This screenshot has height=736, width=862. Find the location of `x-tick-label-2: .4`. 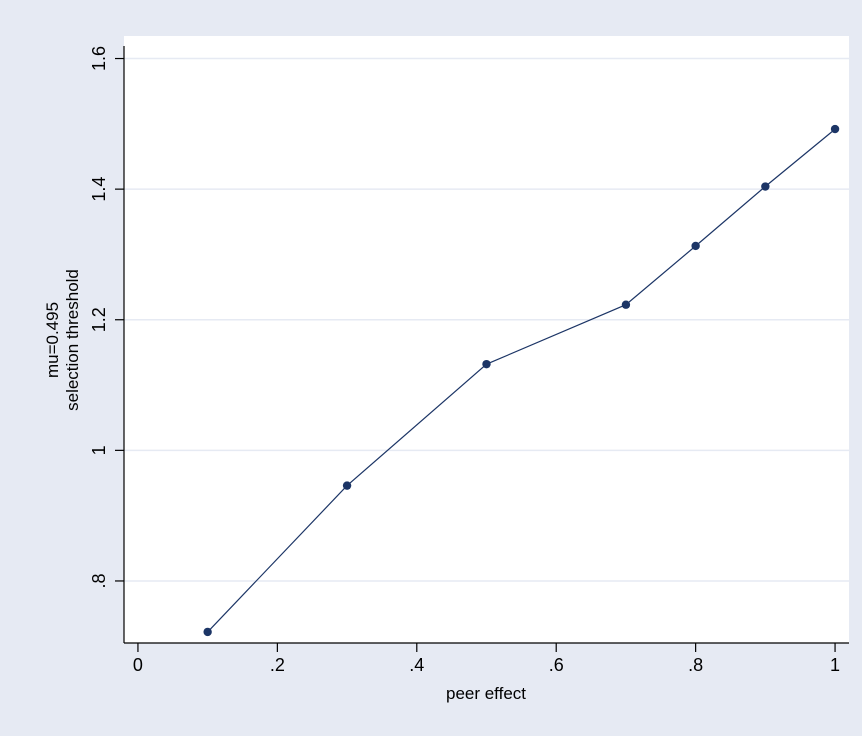

x-tick-label-2: .4 is located at coordinates (416, 665).